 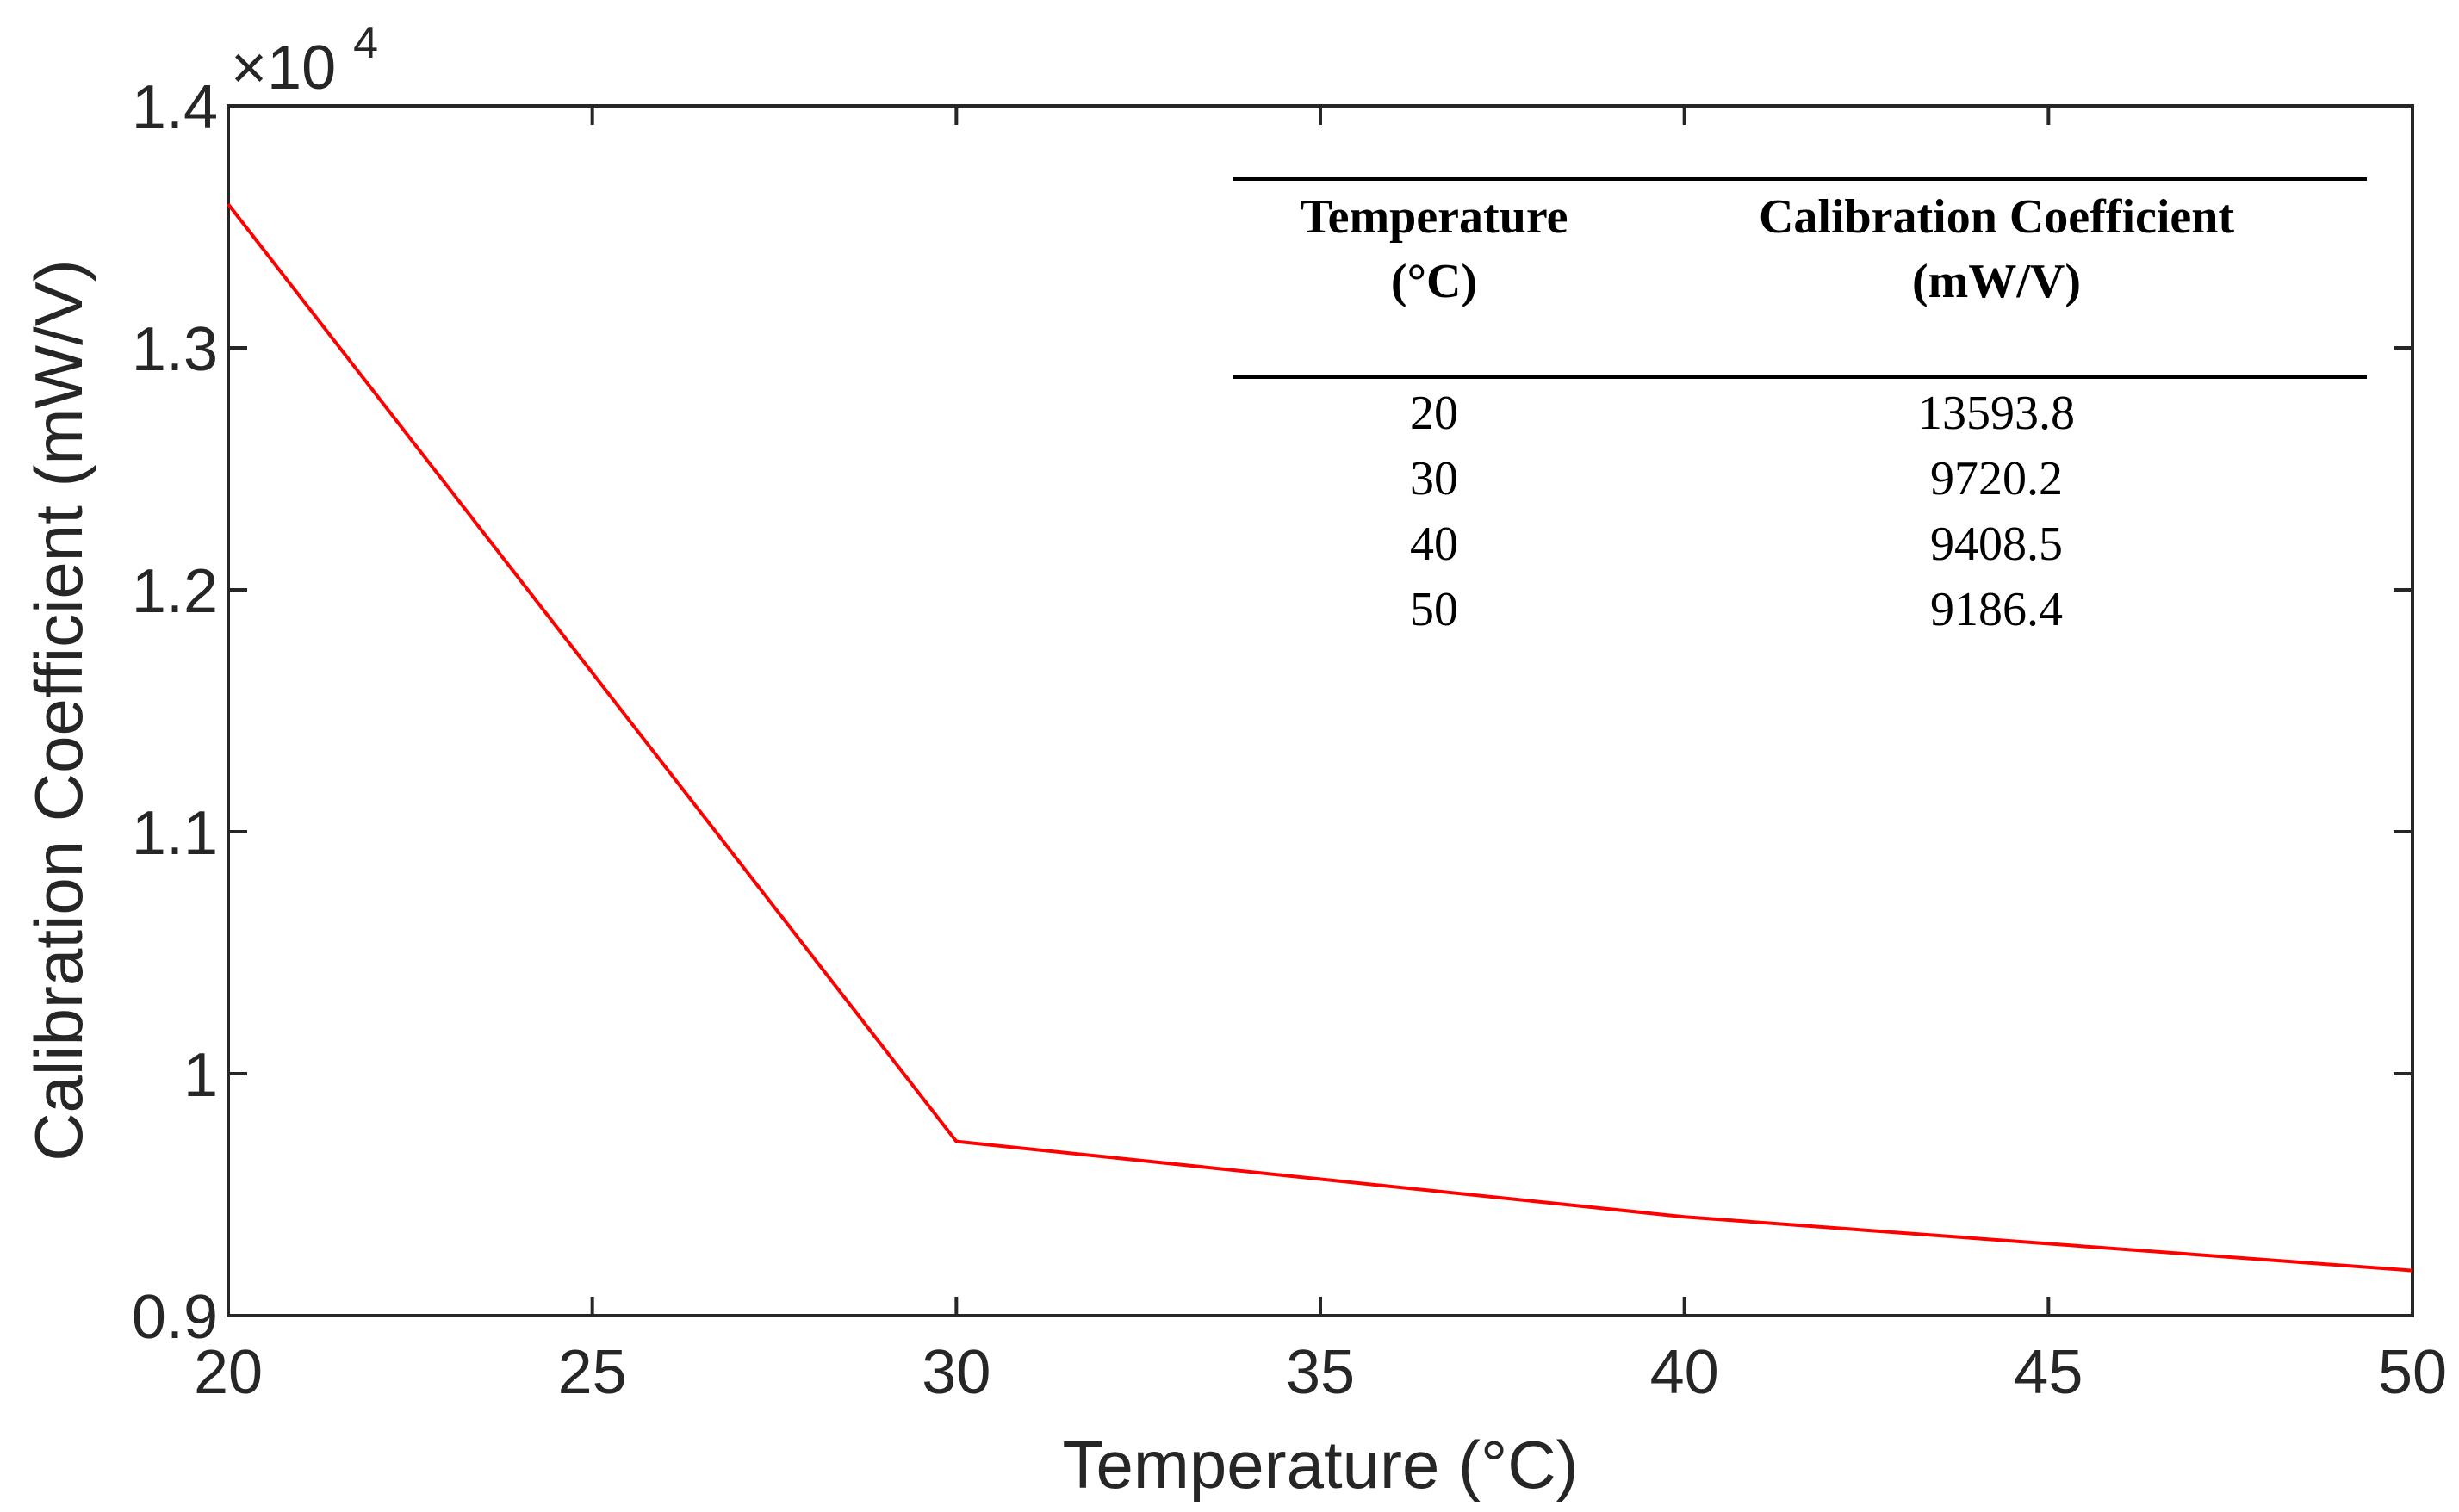 I want to click on table-cell-temp: 20, so click(x=1434, y=414).